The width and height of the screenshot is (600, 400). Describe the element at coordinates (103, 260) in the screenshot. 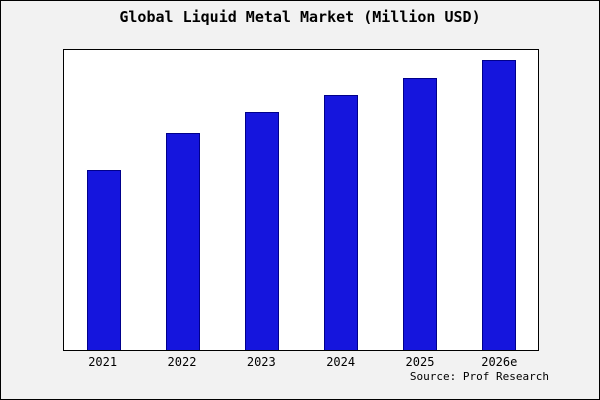

I see `bar-2021` at that location.